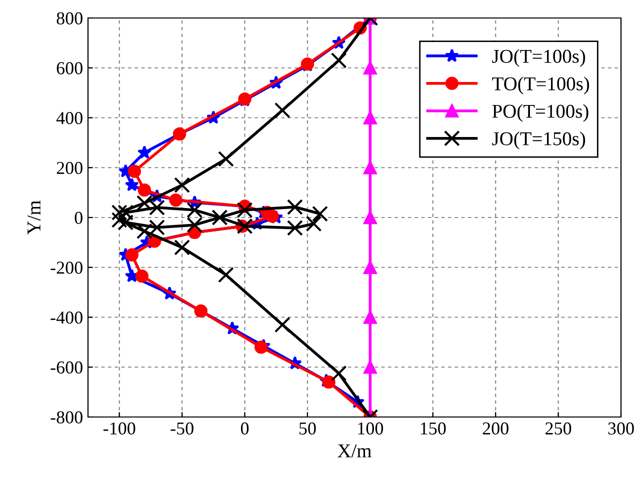 The image size is (638, 483). What do you see at coordinates (540, 113) in the screenshot?
I see `legend-label: PO(T=100s)` at bounding box center [540, 113].